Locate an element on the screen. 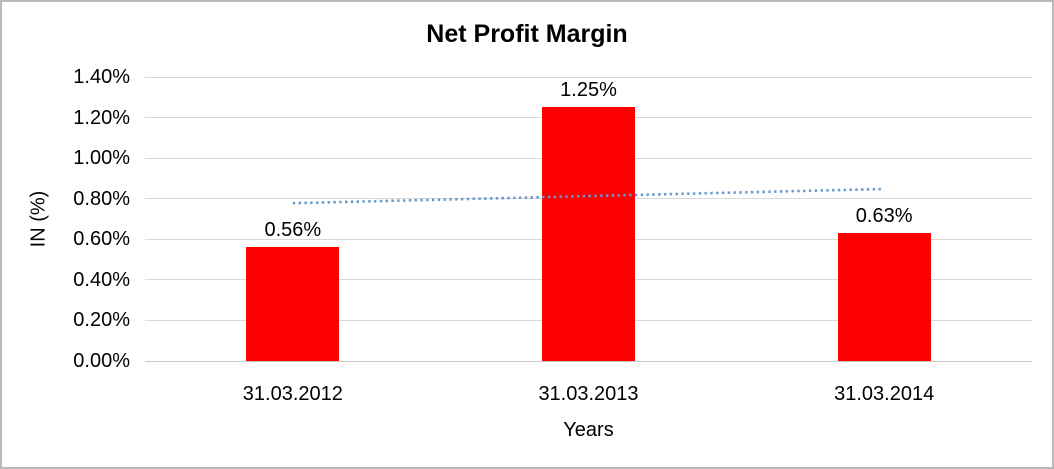 The height and width of the screenshot is (469, 1054). y-tick-label: 0.80% is located at coordinates (101, 198).